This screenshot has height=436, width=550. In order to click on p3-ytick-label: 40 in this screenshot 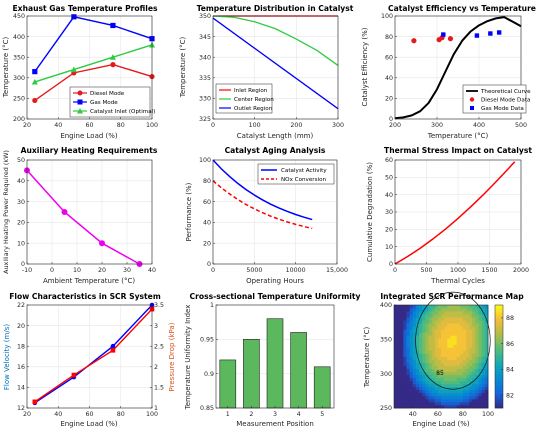, I will do `click(389, 78)`.